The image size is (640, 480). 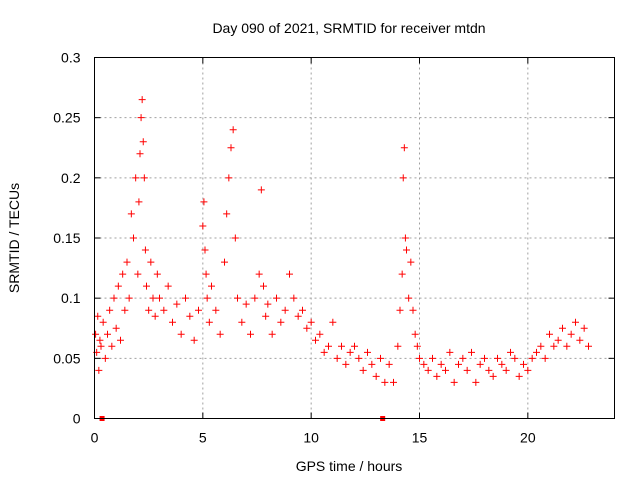 I want to click on y-tick-label: 0.3, so click(x=71, y=58).